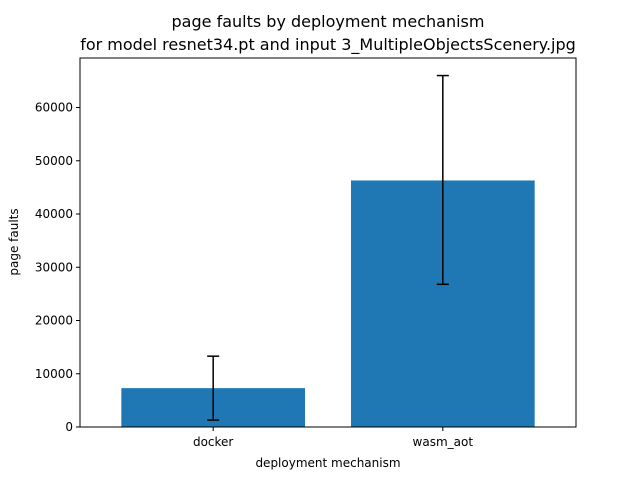 The height and width of the screenshot is (480, 640). Describe the element at coordinates (328, 21) in the screenshot. I see `chart-title: page faults by deployment mechanism` at that location.